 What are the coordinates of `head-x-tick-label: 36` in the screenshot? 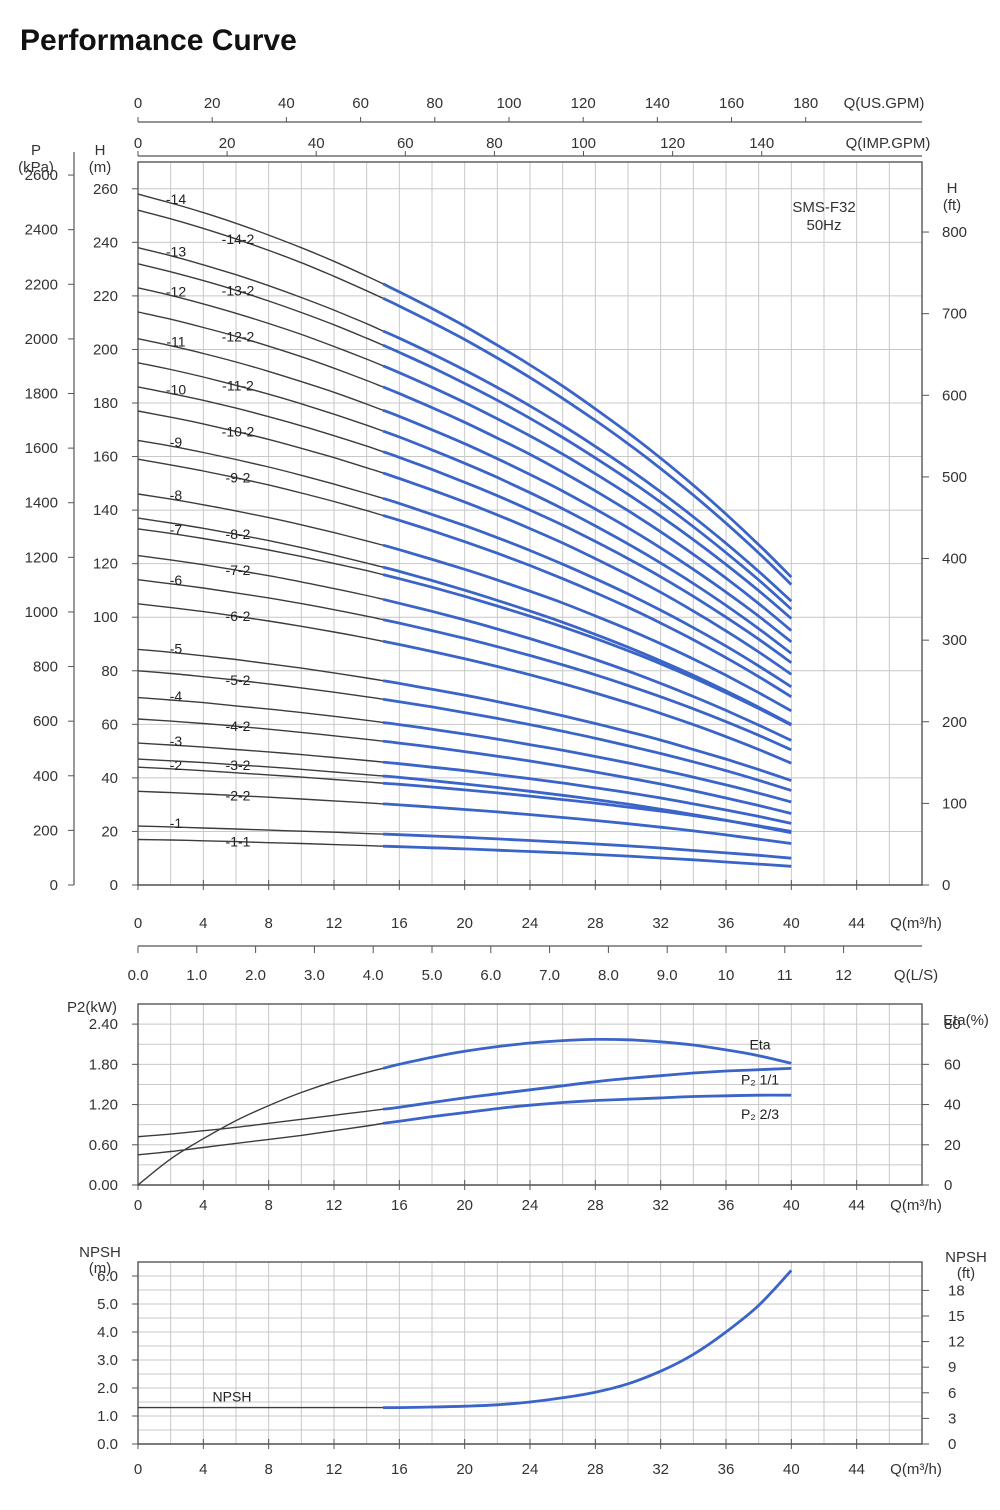 It's located at (726, 923).